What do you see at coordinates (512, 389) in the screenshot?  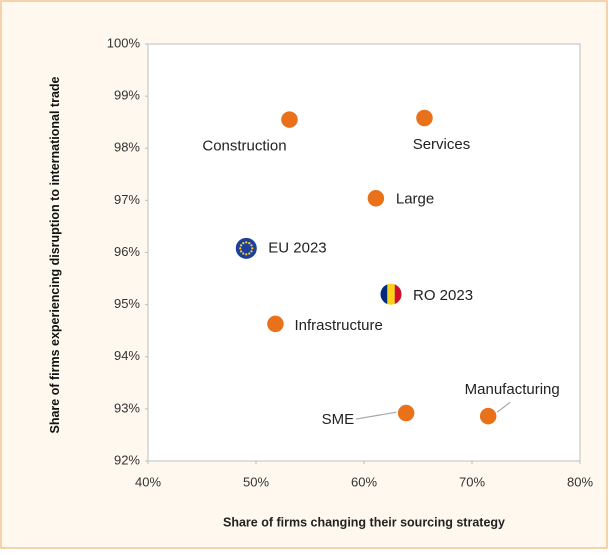 I see `point-label: Manufacturing` at bounding box center [512, 389].